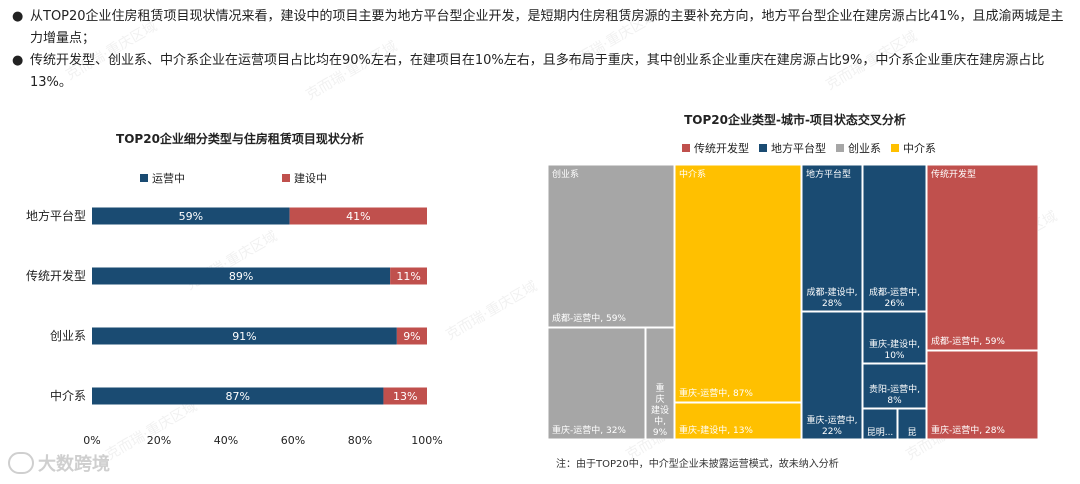 The image size is (1080, 484). I want to click on legend-building: 建设中, so click(304, 178).